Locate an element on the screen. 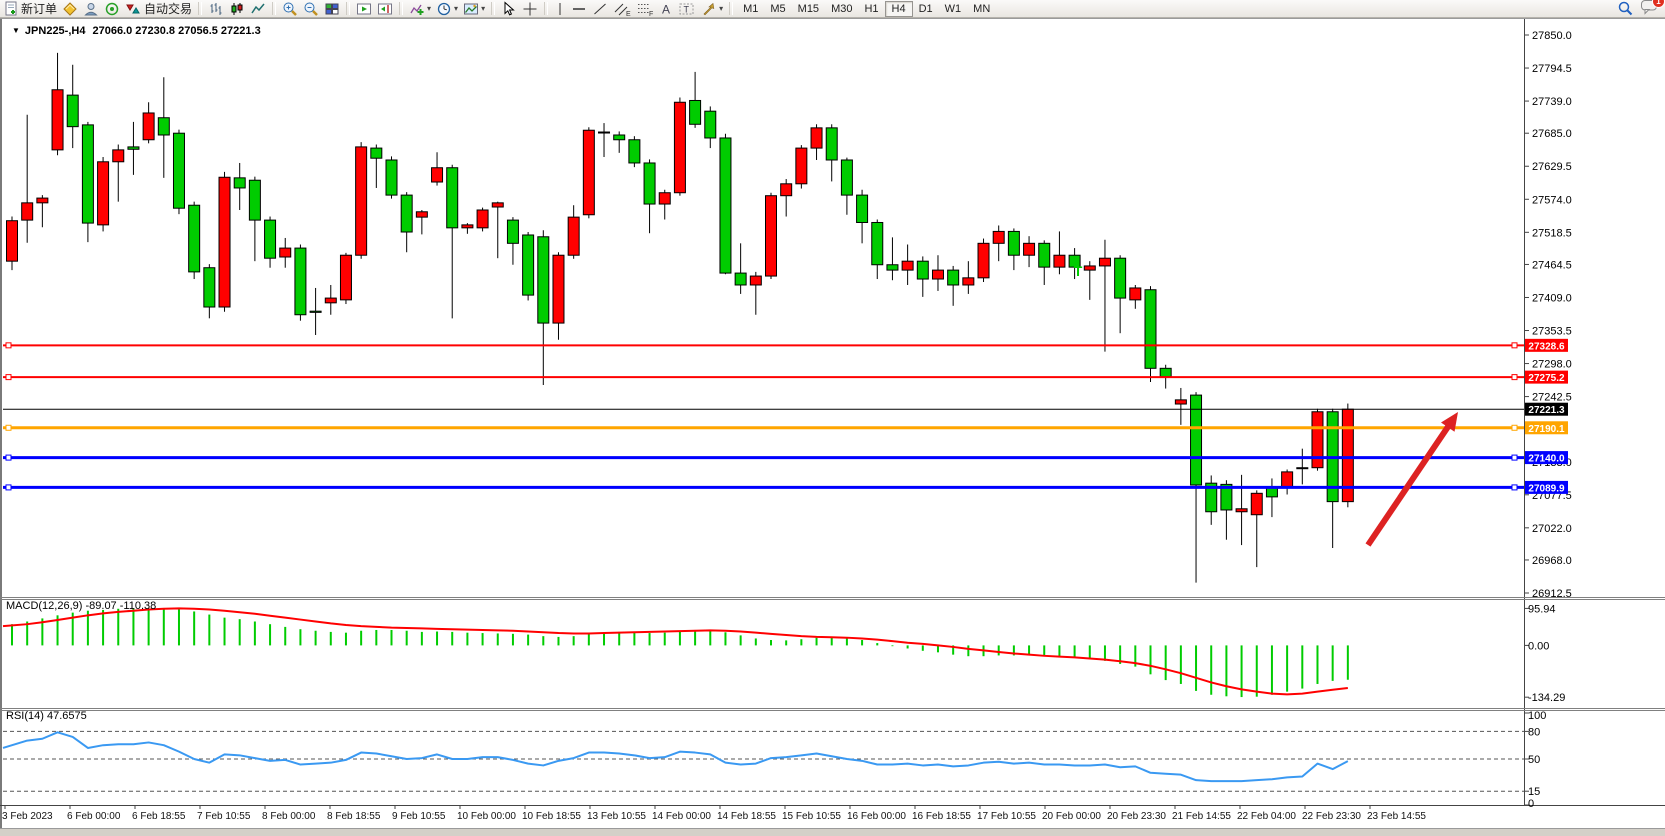  svg-text: 22 Feb 23:30 is located at coordinates (1331, 816).